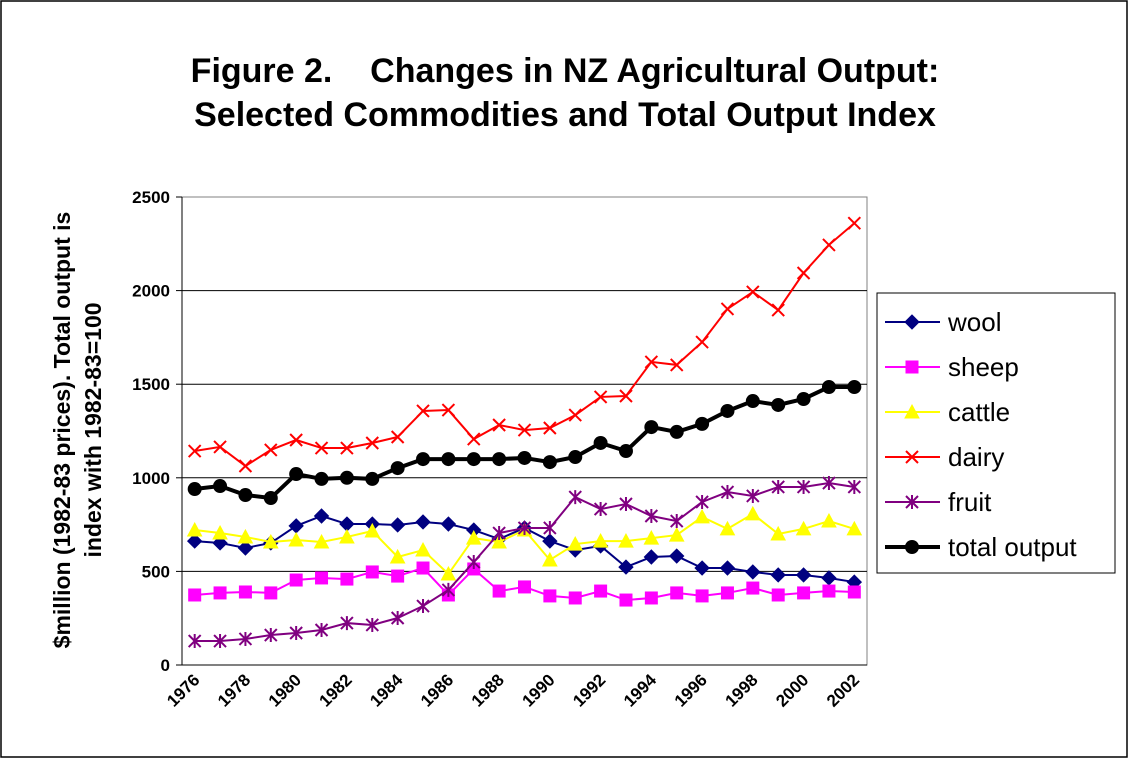 The image size is (1130, 765). What do you see at coordinates (970, 502) in the screenshot?
I see `legend-label: fruit` at bounding box center [970, 502].